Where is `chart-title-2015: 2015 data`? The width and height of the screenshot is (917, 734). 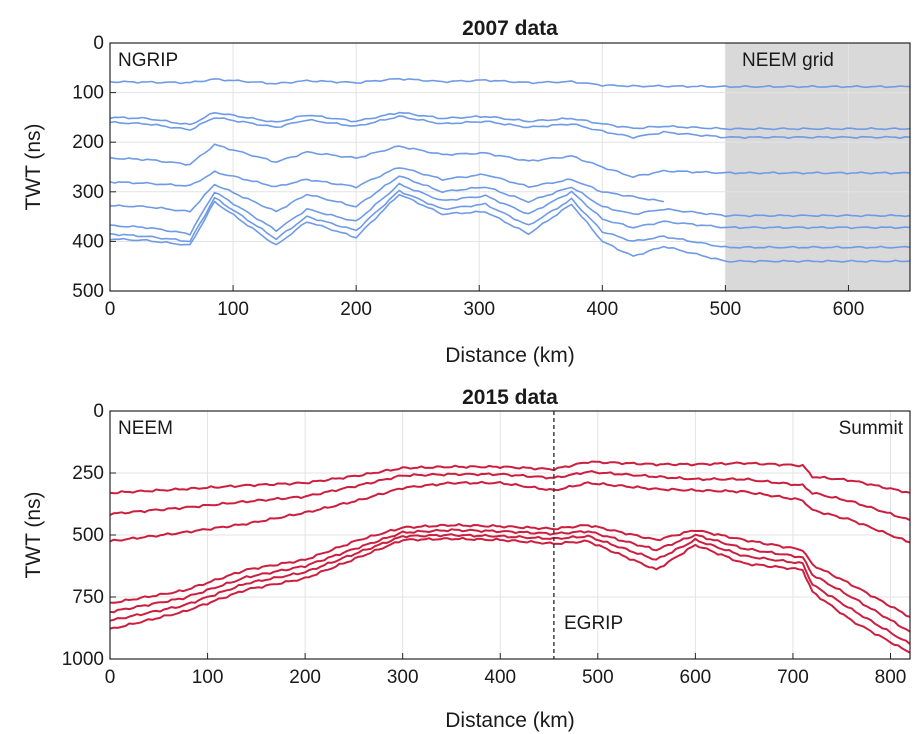
chart-title-2015: 2015 data is located at coordinates (510, 397).